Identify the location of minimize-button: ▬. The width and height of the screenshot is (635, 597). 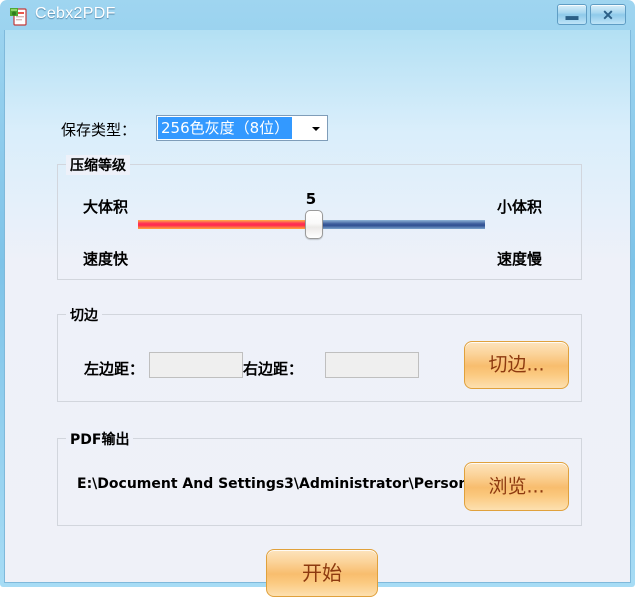
(572, 14).